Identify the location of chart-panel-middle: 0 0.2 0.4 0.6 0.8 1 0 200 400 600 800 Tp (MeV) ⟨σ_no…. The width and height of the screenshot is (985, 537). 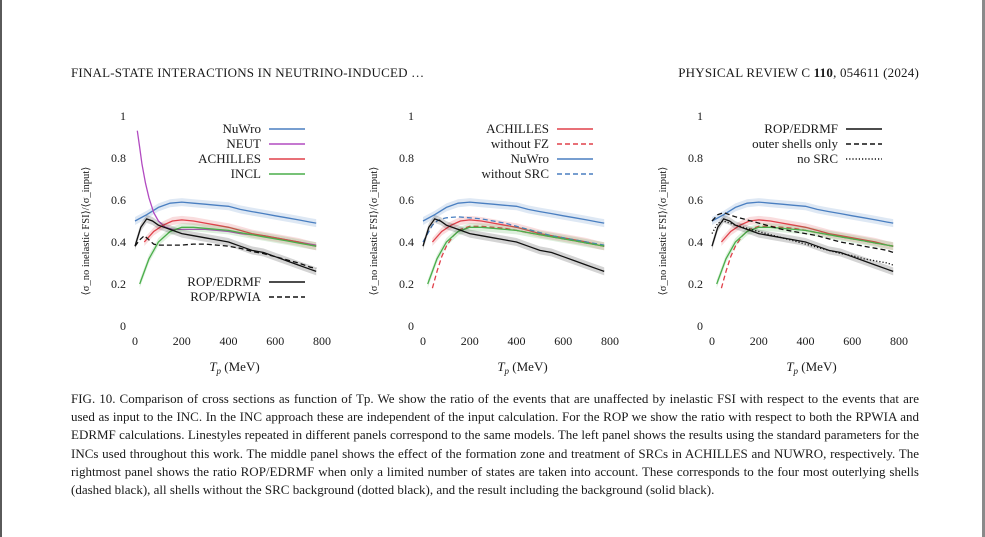
(494, 242).